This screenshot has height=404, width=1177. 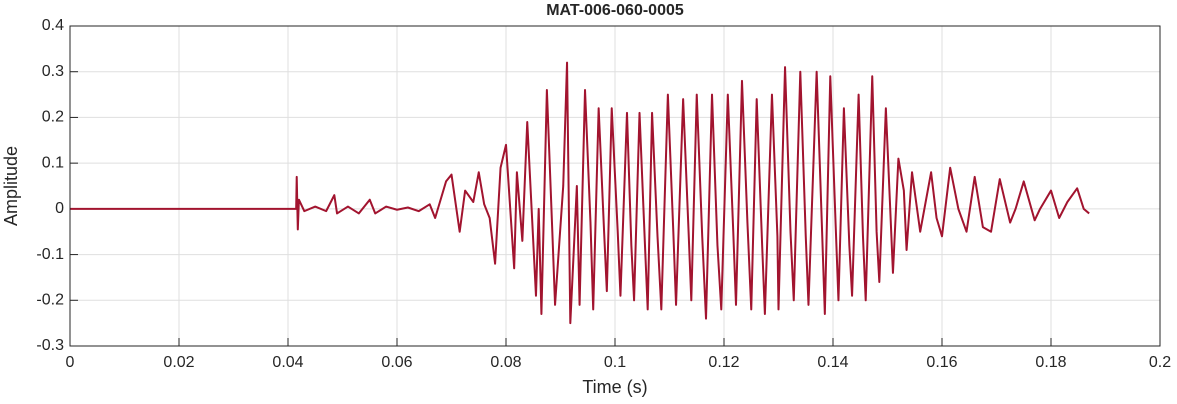 I want to click on x-tick-label: 0, so click(x=70, y=362).